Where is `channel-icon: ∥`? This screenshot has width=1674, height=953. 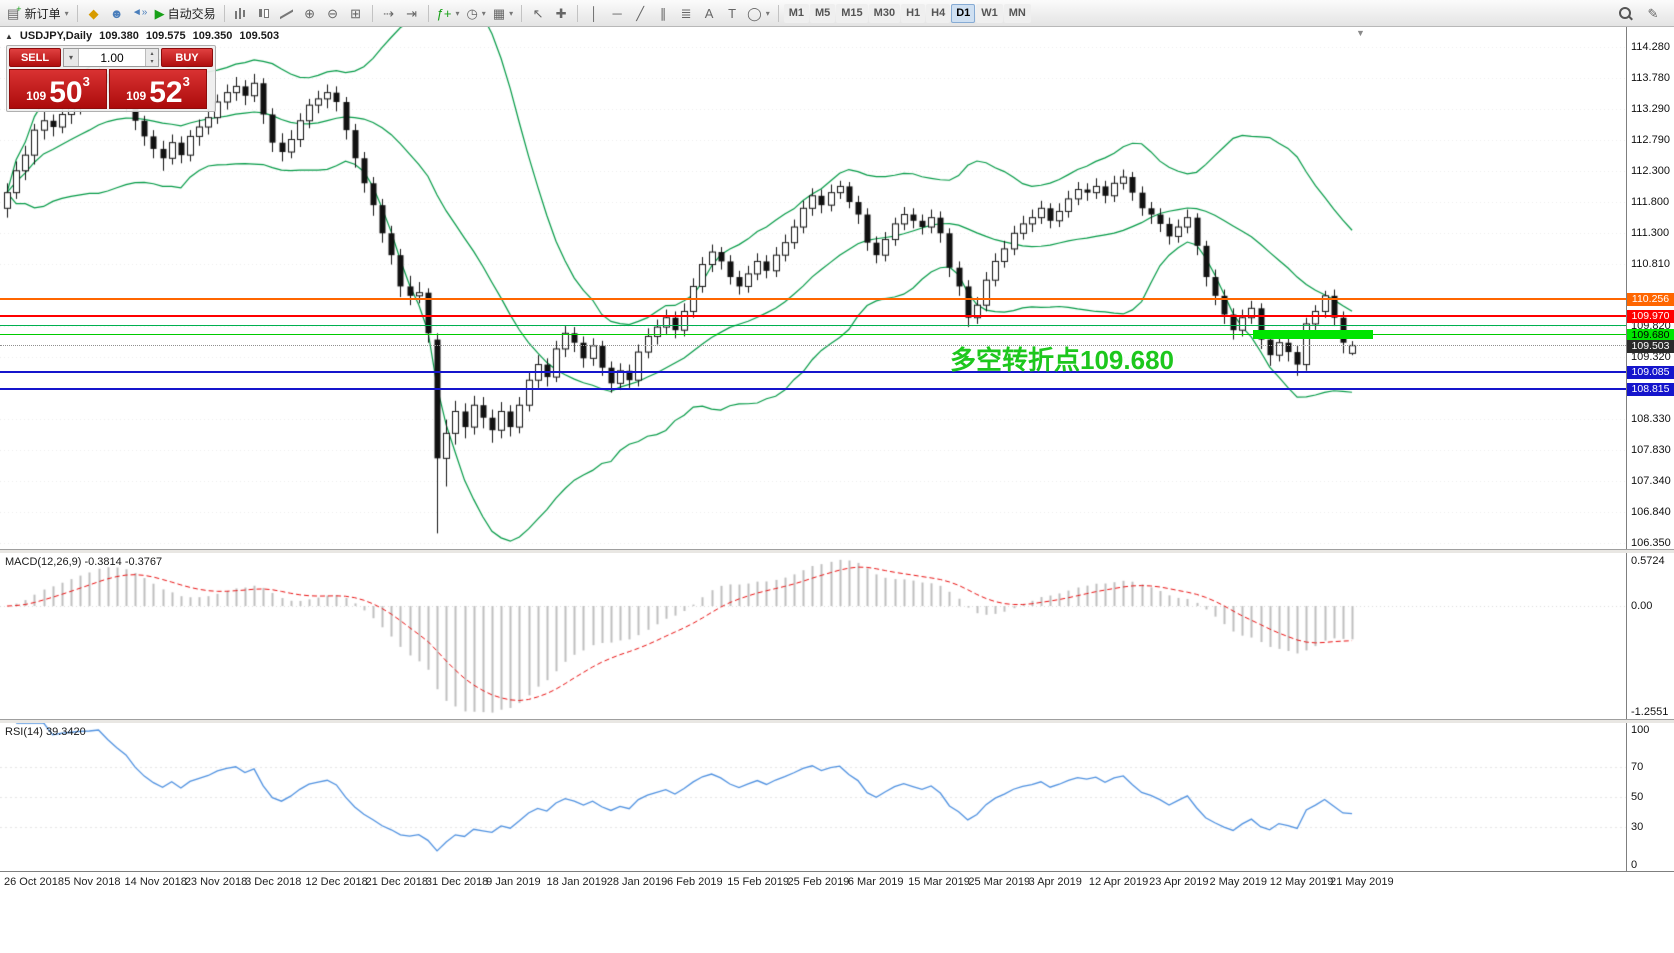 channel-icon: ∥ is located at coordinates (663, 13).